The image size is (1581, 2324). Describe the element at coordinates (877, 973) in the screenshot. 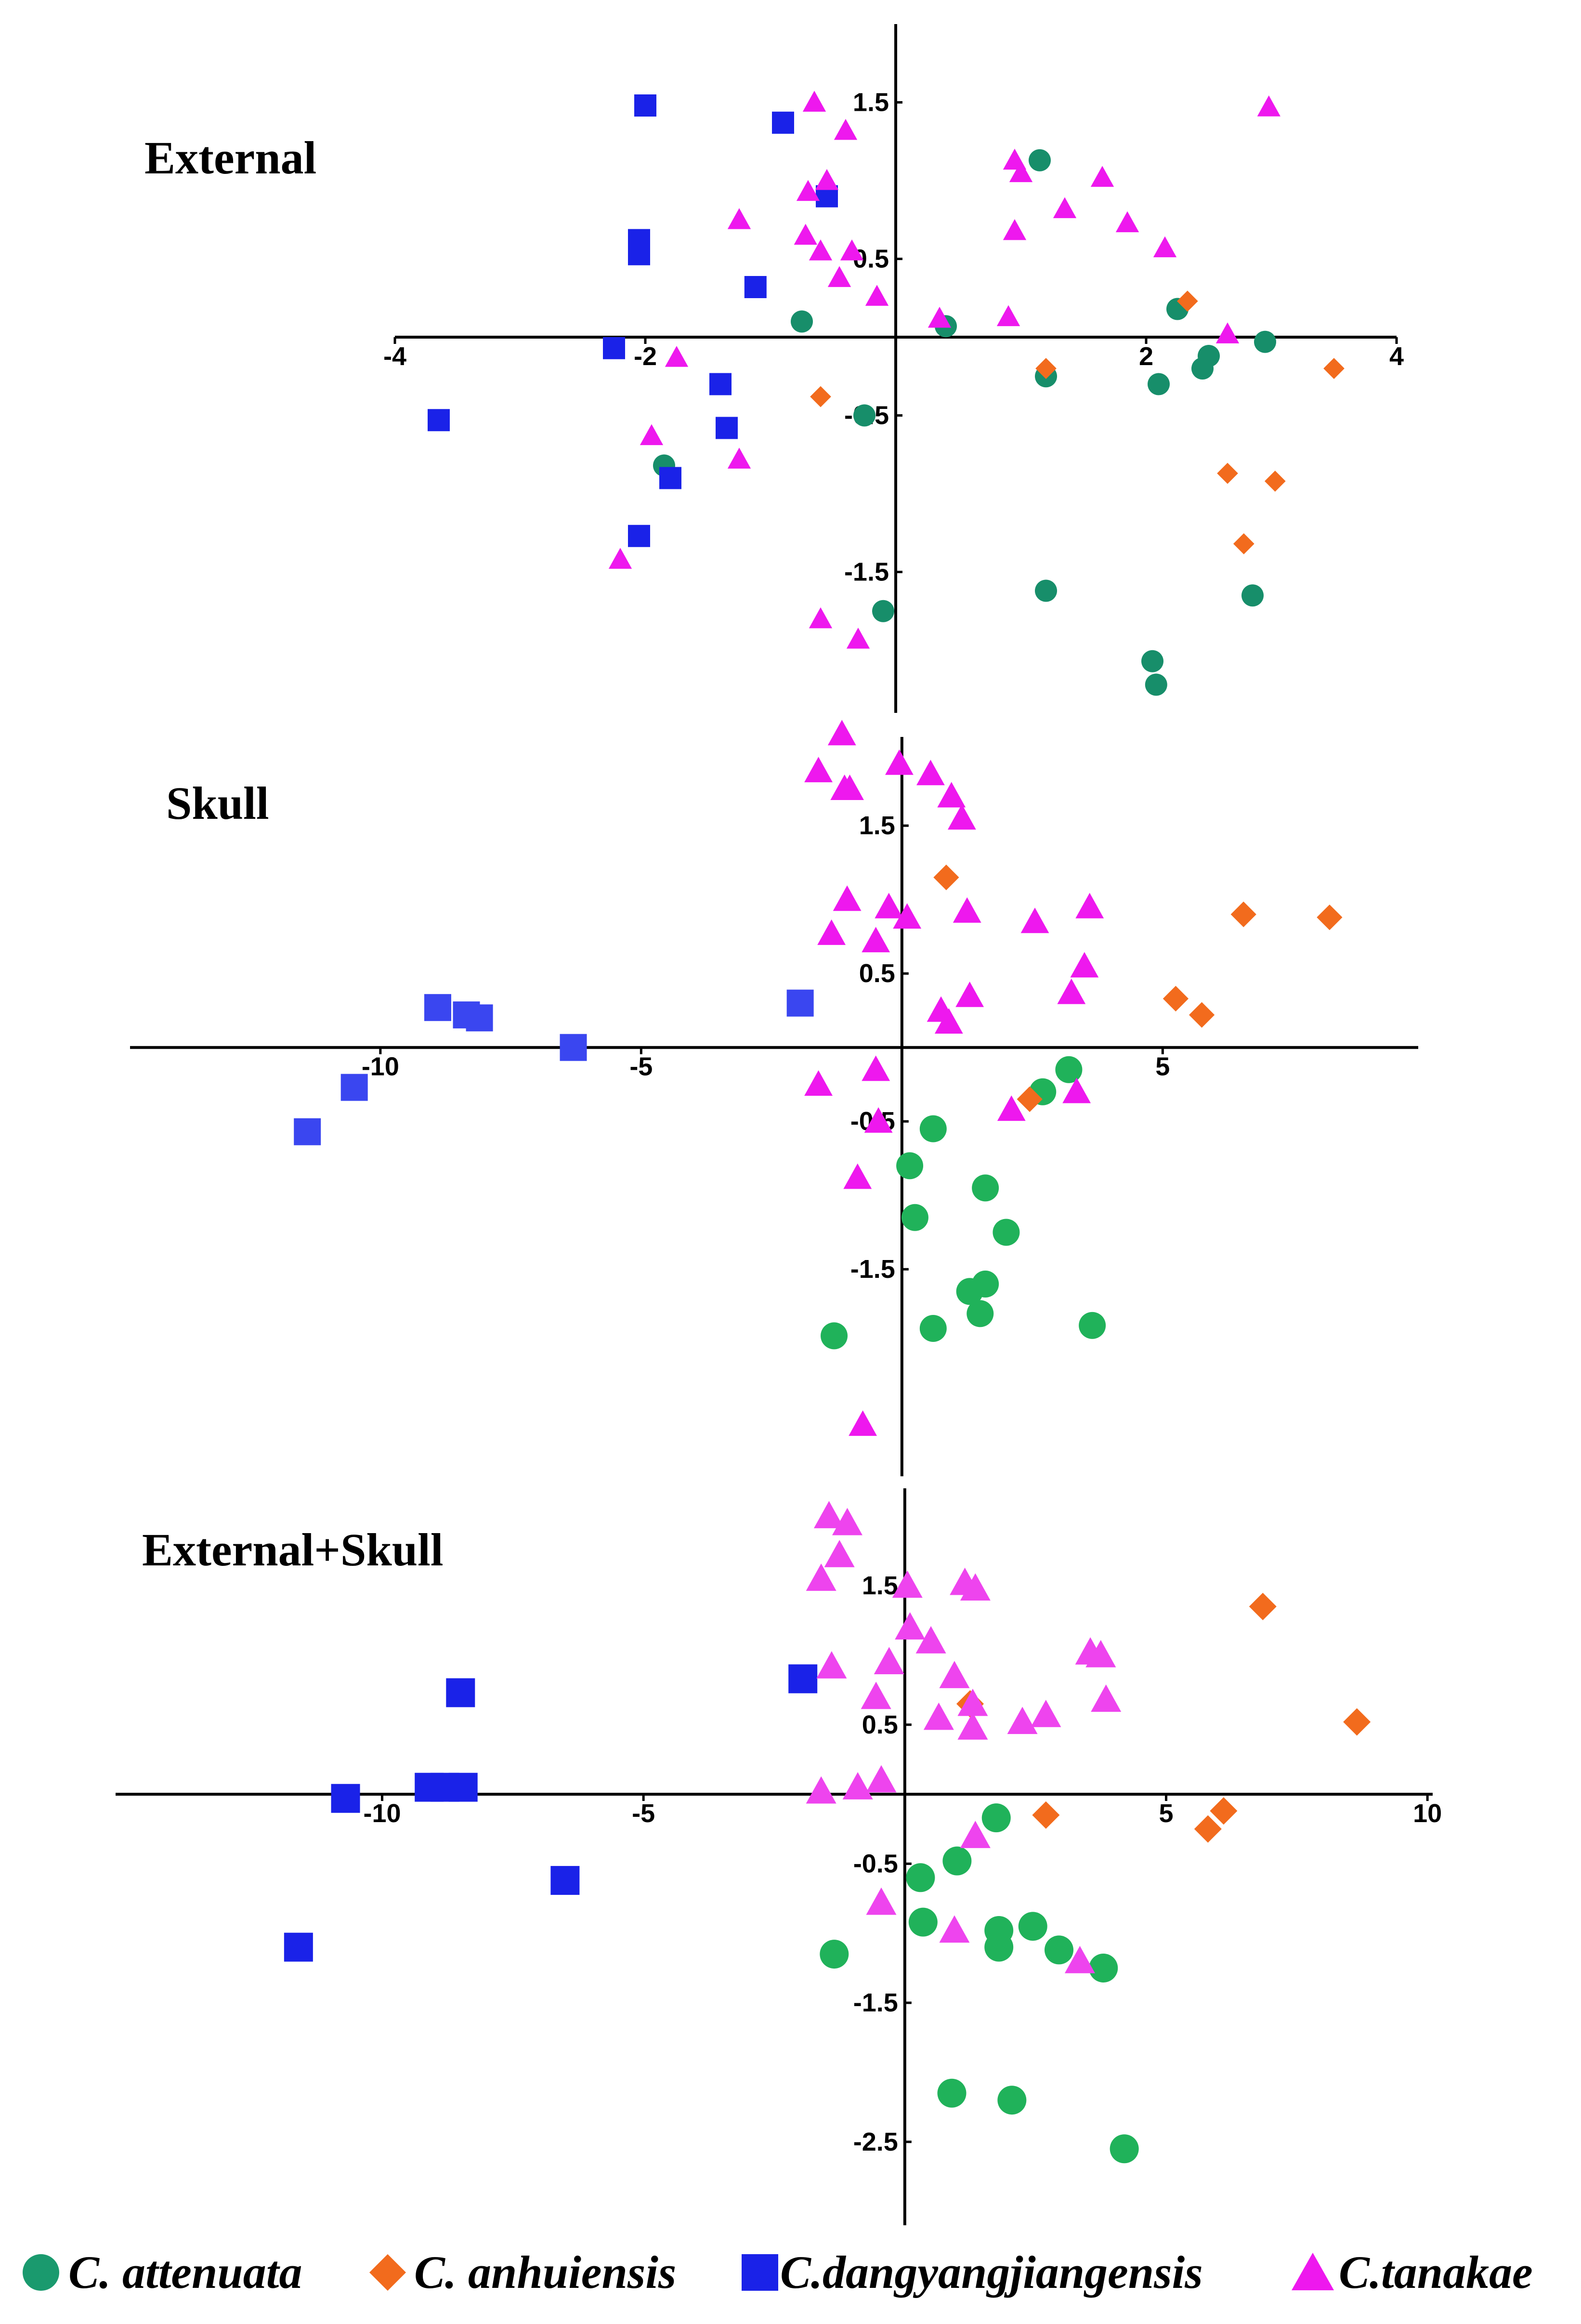

I see `y-tick-label: 0.5` at that location.